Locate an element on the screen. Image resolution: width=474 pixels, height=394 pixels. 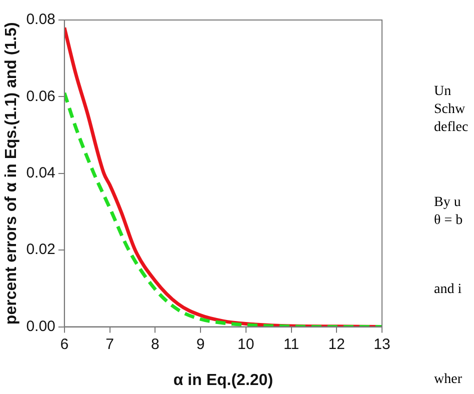
x-tick-label: 13 is located at coordinates (382, 344).